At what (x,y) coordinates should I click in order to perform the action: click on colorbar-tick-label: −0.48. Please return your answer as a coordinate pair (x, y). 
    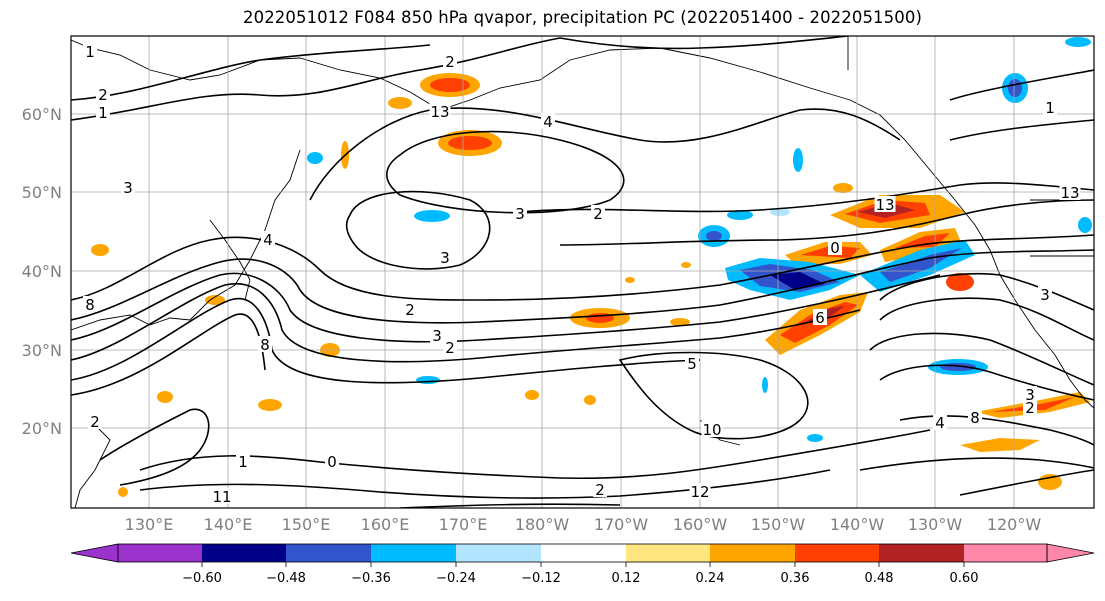
    Looking at the image, I should click on (286, 578).